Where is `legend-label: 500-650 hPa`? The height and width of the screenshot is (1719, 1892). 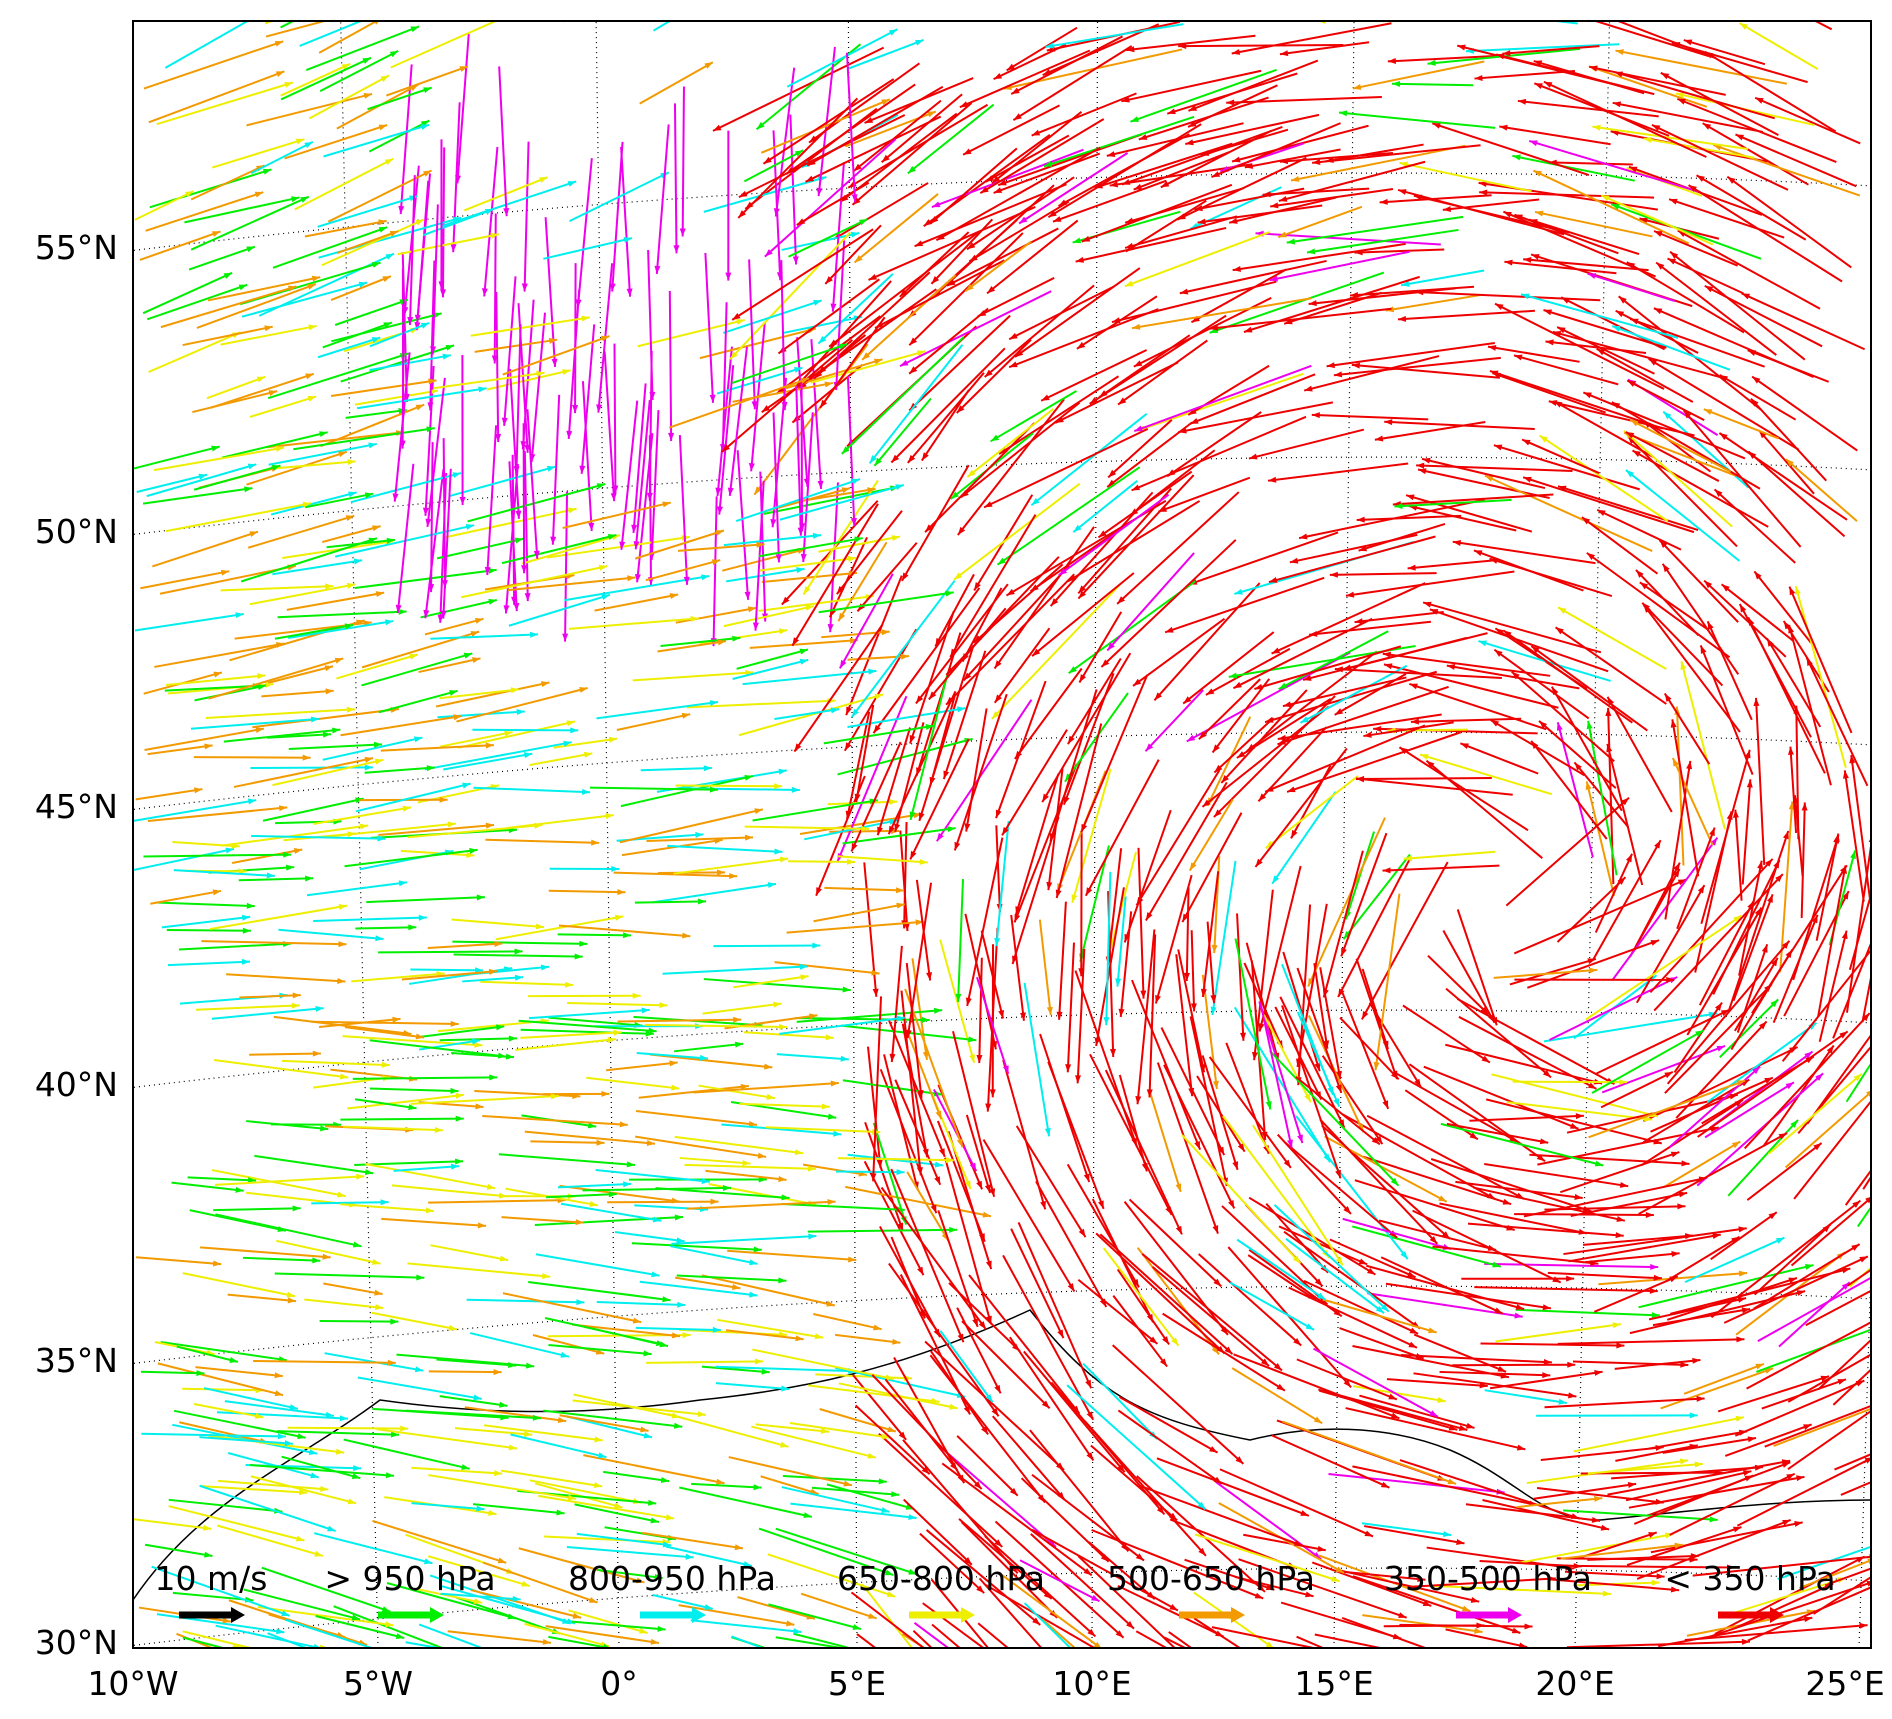 legend-label: 500-650 hPa is located at coordinates (1211, 1578).